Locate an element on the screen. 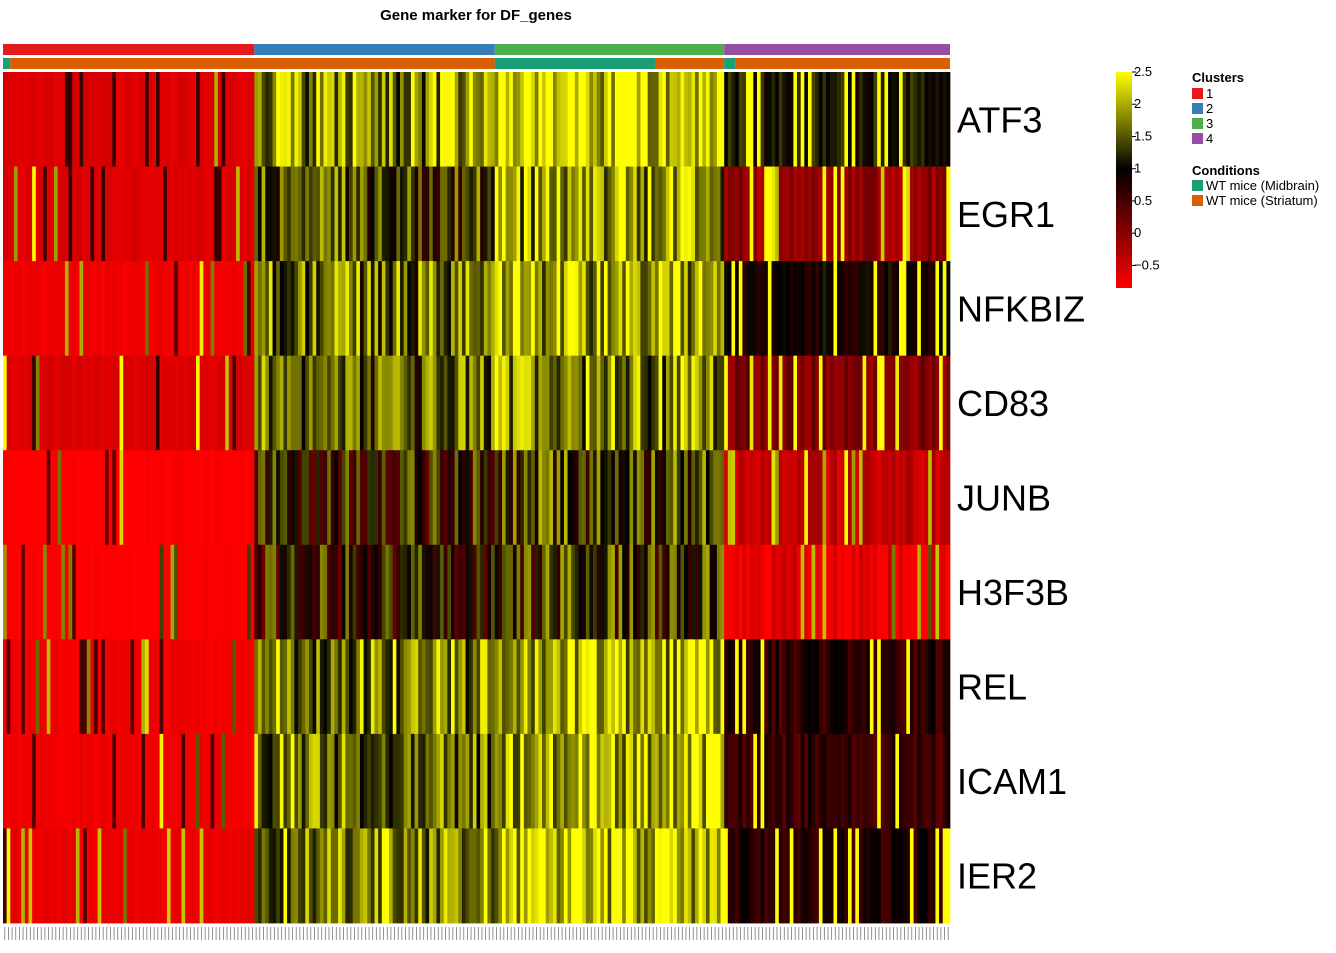 The width and height of the screenshot is (1336, 953). gene-label-rel: REL is located at coordinates (992, 687).